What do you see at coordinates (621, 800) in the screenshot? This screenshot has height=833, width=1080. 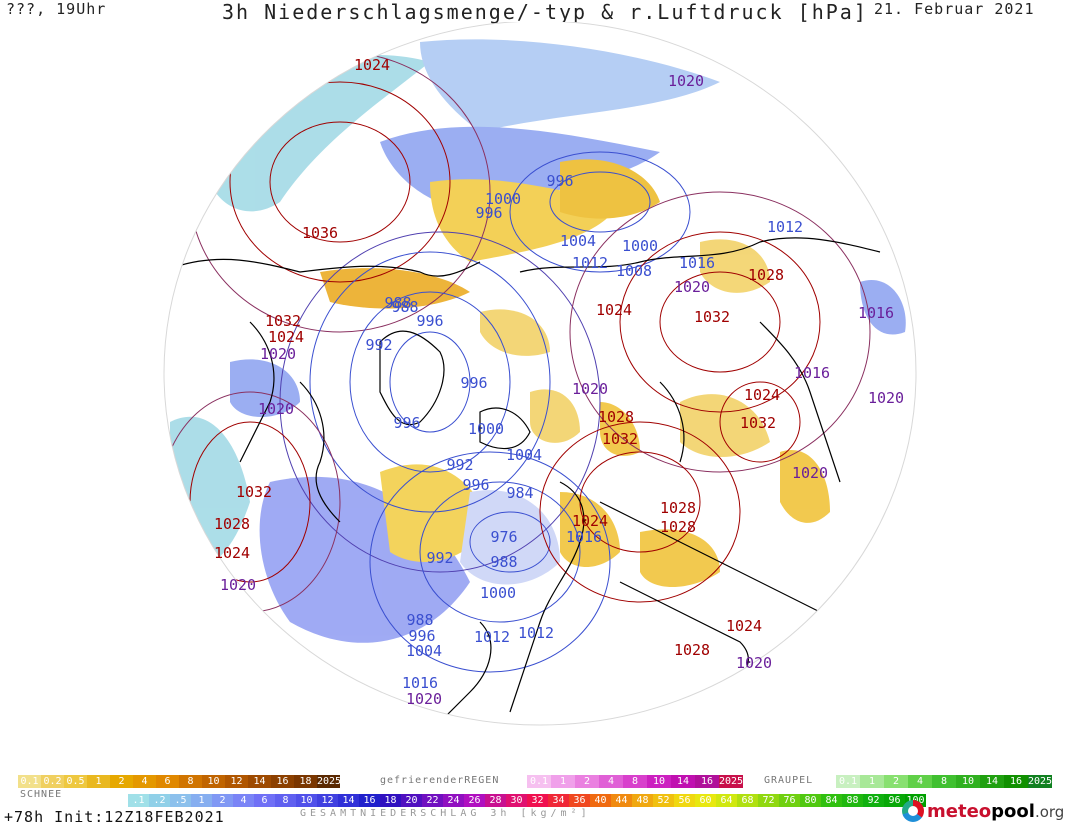 I see `legend-swatch: 44` at bounding box center [621, 800].